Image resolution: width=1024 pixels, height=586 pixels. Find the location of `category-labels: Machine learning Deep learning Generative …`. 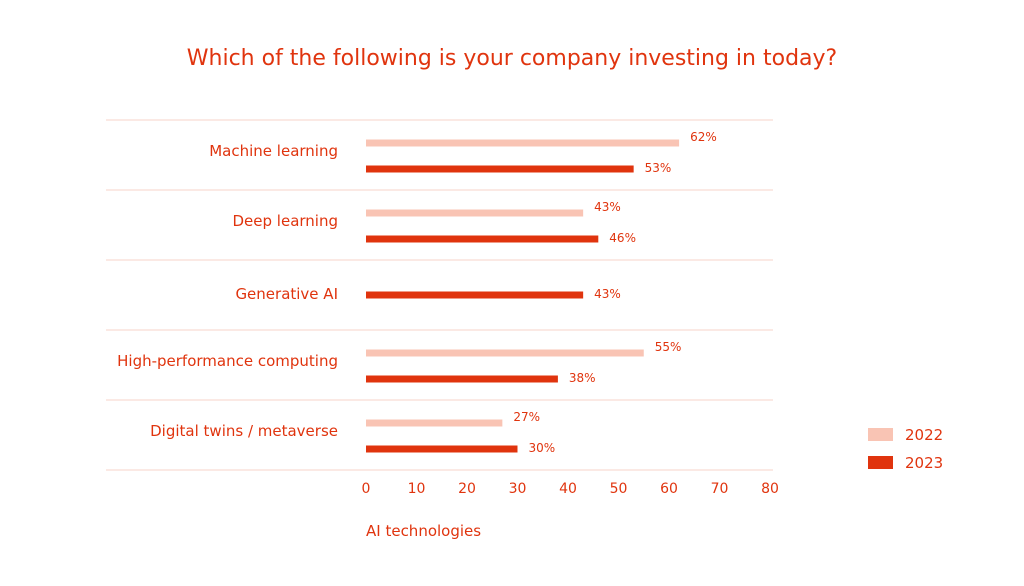

category-labels: Machine learning Deep learning Generative … is located at coordinates (227, 291).